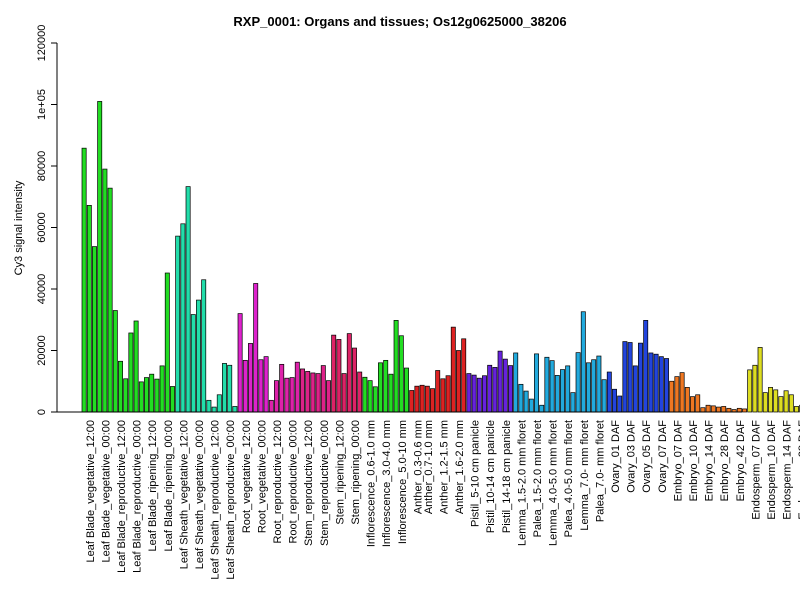  Describe the element at coordinates (153, 486) in the screenshot. I see `x-category-label: Leaf Blade_ripening_12:00` at that location.